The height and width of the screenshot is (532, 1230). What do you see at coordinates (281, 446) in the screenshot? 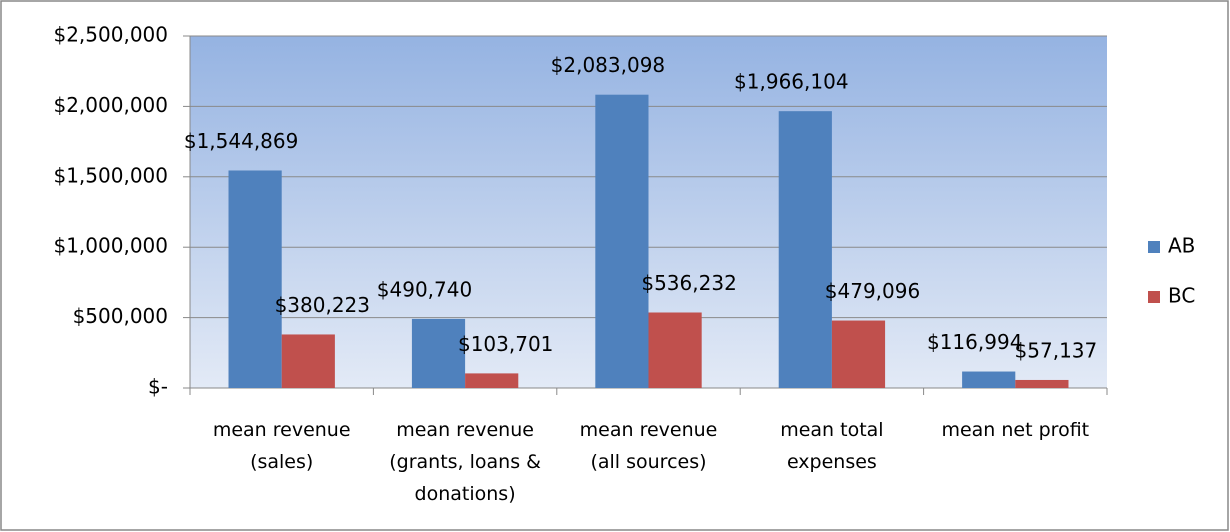
I see `x-tick-label: mean revenue (sales)` at bounding box center [281, 446].